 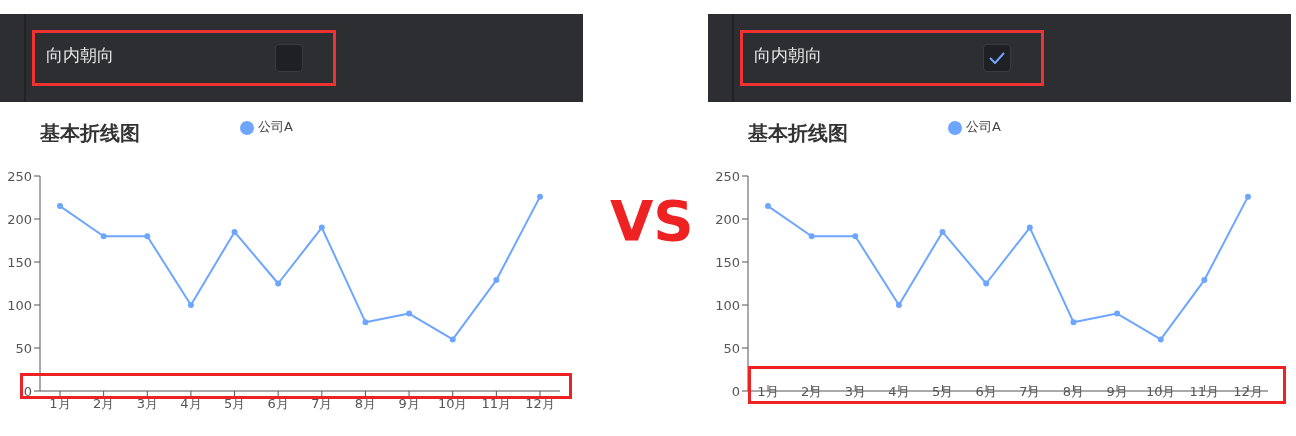 I want to click on x-tick-label: 2月, so click(x=812, y=392).